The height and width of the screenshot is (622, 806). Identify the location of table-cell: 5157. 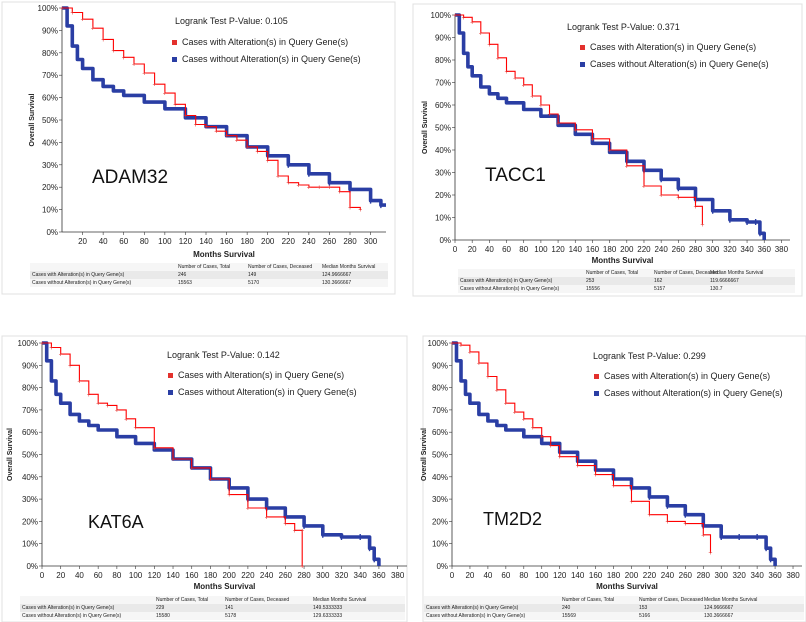
(660, 289).